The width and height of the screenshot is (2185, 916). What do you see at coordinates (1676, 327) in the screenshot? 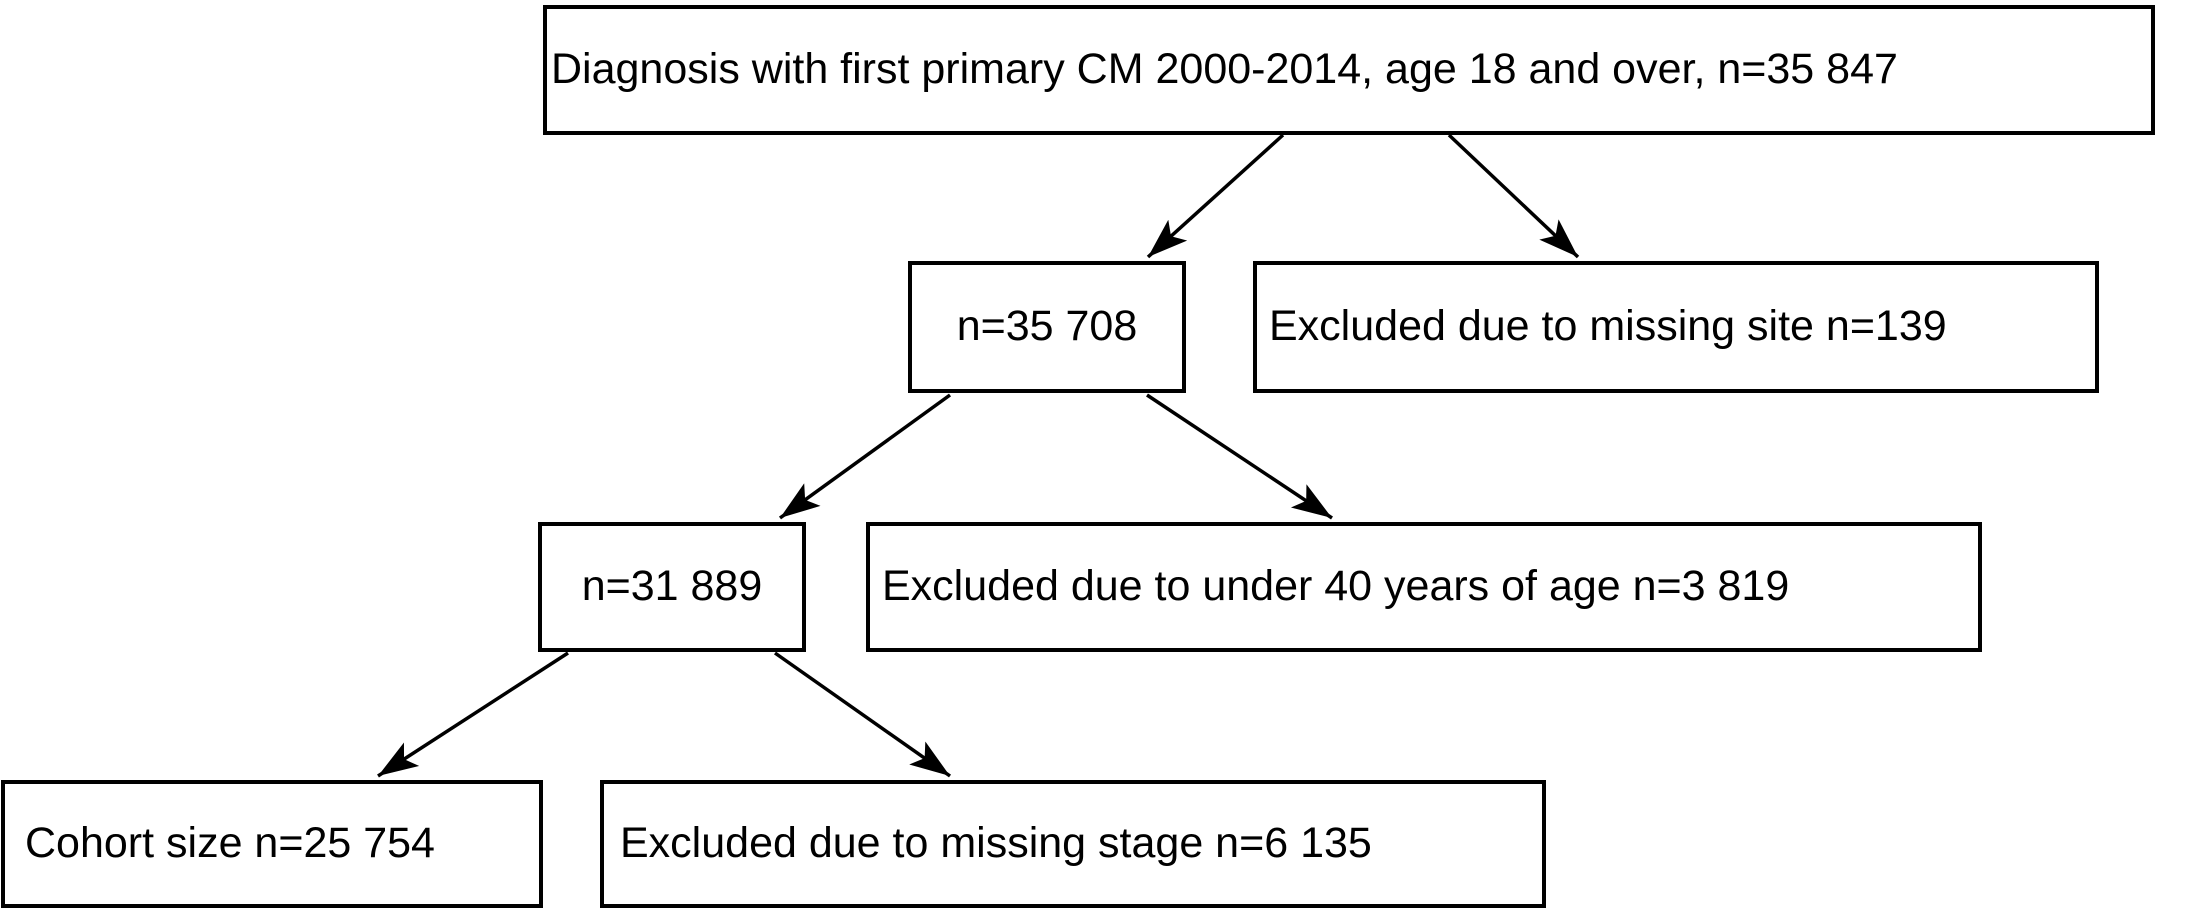
I see `flow-node-excluded-missing-site: Excluded due to missing site n=139` at bounding box center [1676, 327].